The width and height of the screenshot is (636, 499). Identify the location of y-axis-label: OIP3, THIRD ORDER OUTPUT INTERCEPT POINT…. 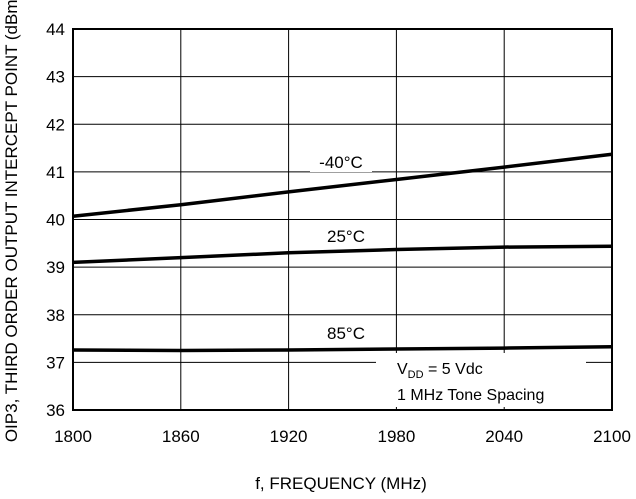
(11, 221).